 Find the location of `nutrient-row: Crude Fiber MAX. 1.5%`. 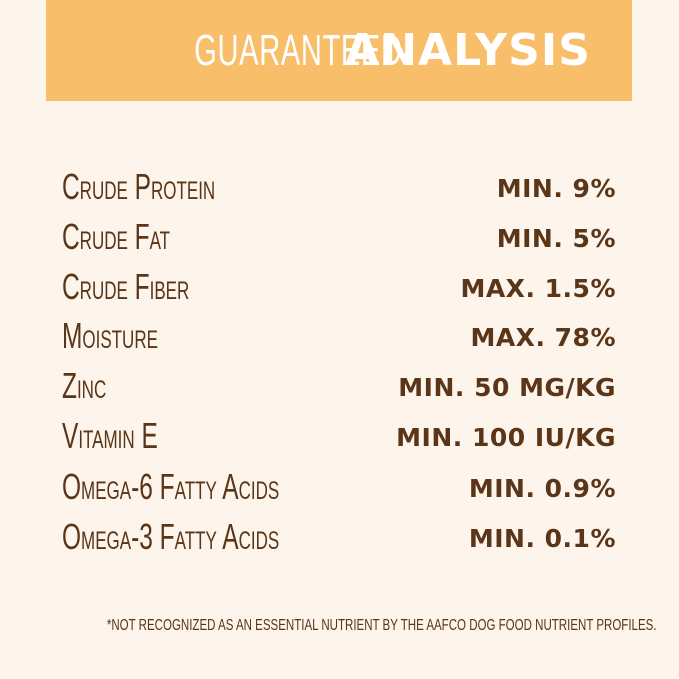

nutrient-row: Crude Fiber MAX. 1.5% is located at coordinates (339, 287).